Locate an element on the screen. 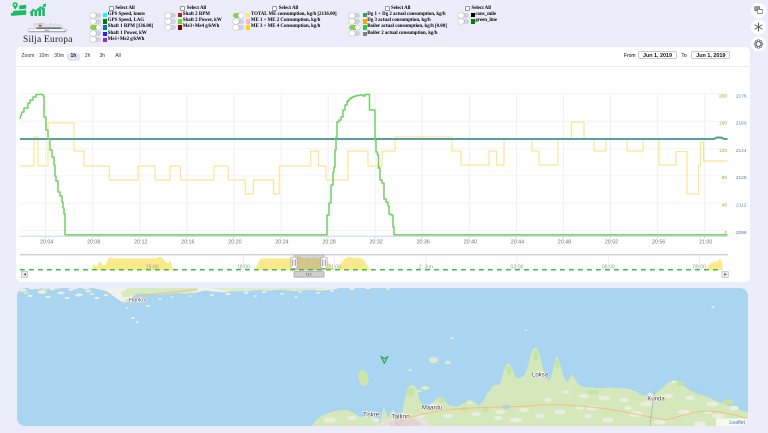 The width and height of the screenshot is (768, 433). svg-text: 20:36 is located at coordinates (423, 242).